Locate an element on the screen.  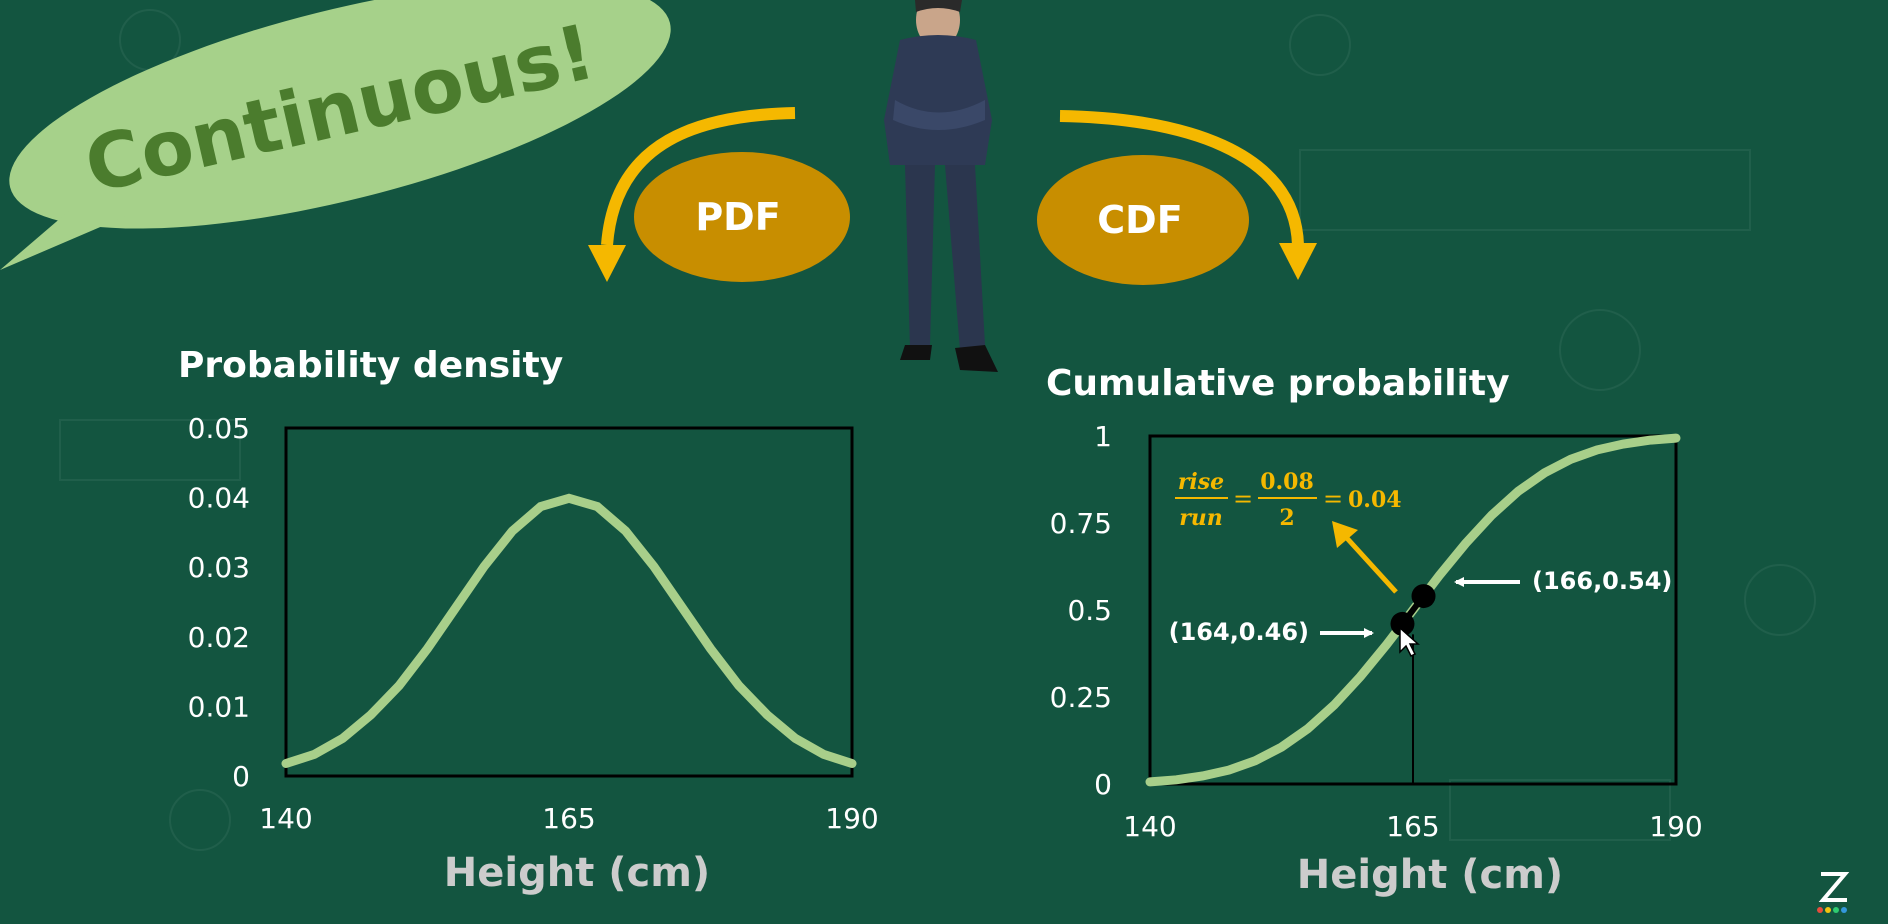
pdf-y-tick-label: 0.02 is located at coordinates (219, 637).